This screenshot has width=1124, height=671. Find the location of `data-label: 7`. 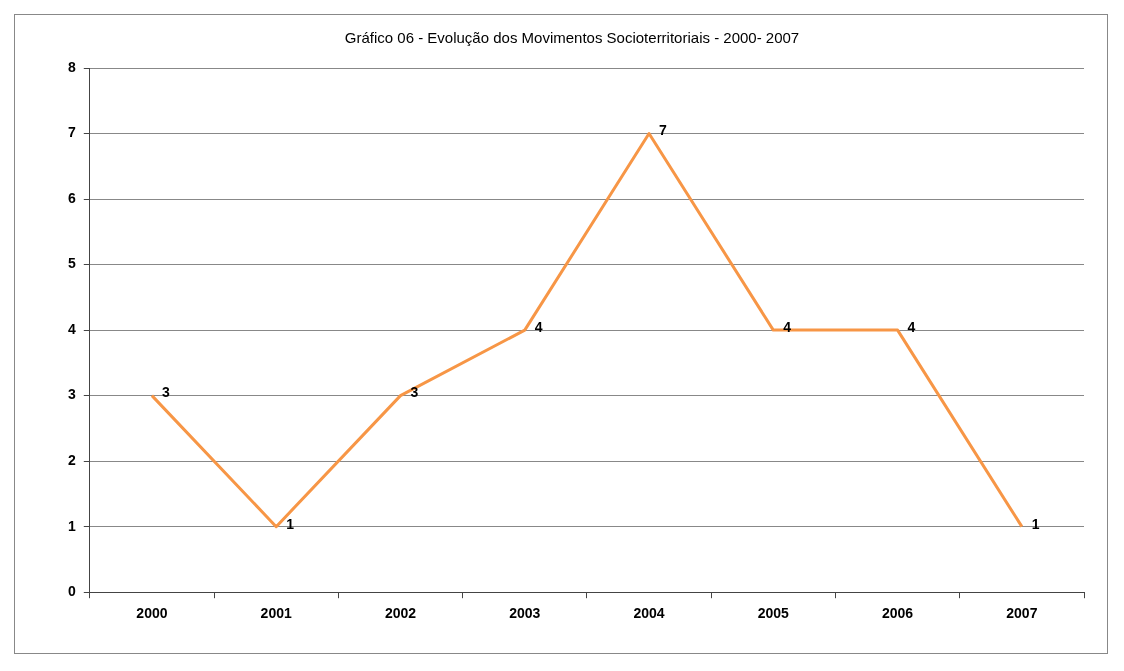

data-label: 7 is located at coordinates (663, 130).